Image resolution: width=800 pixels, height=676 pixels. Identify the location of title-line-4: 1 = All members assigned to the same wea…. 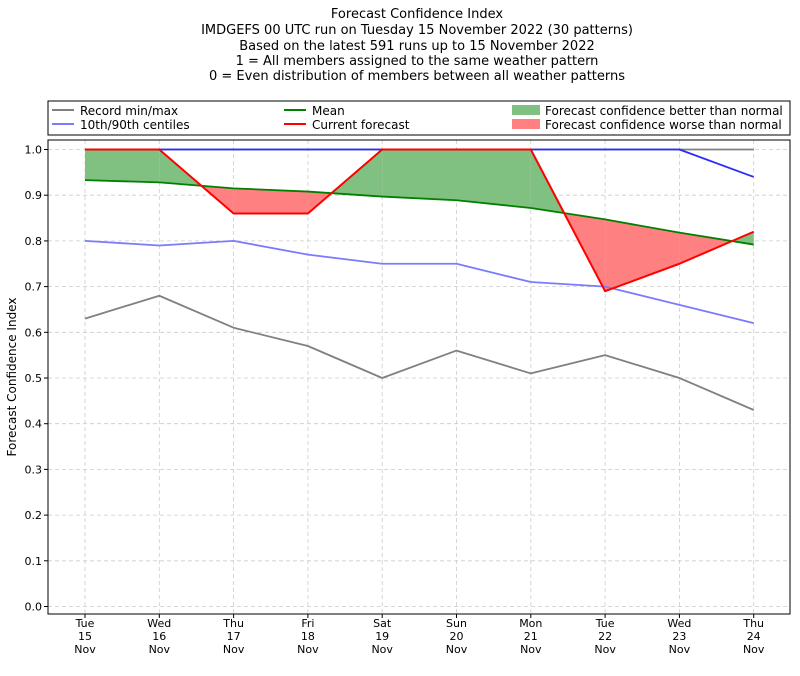
(417, 61).